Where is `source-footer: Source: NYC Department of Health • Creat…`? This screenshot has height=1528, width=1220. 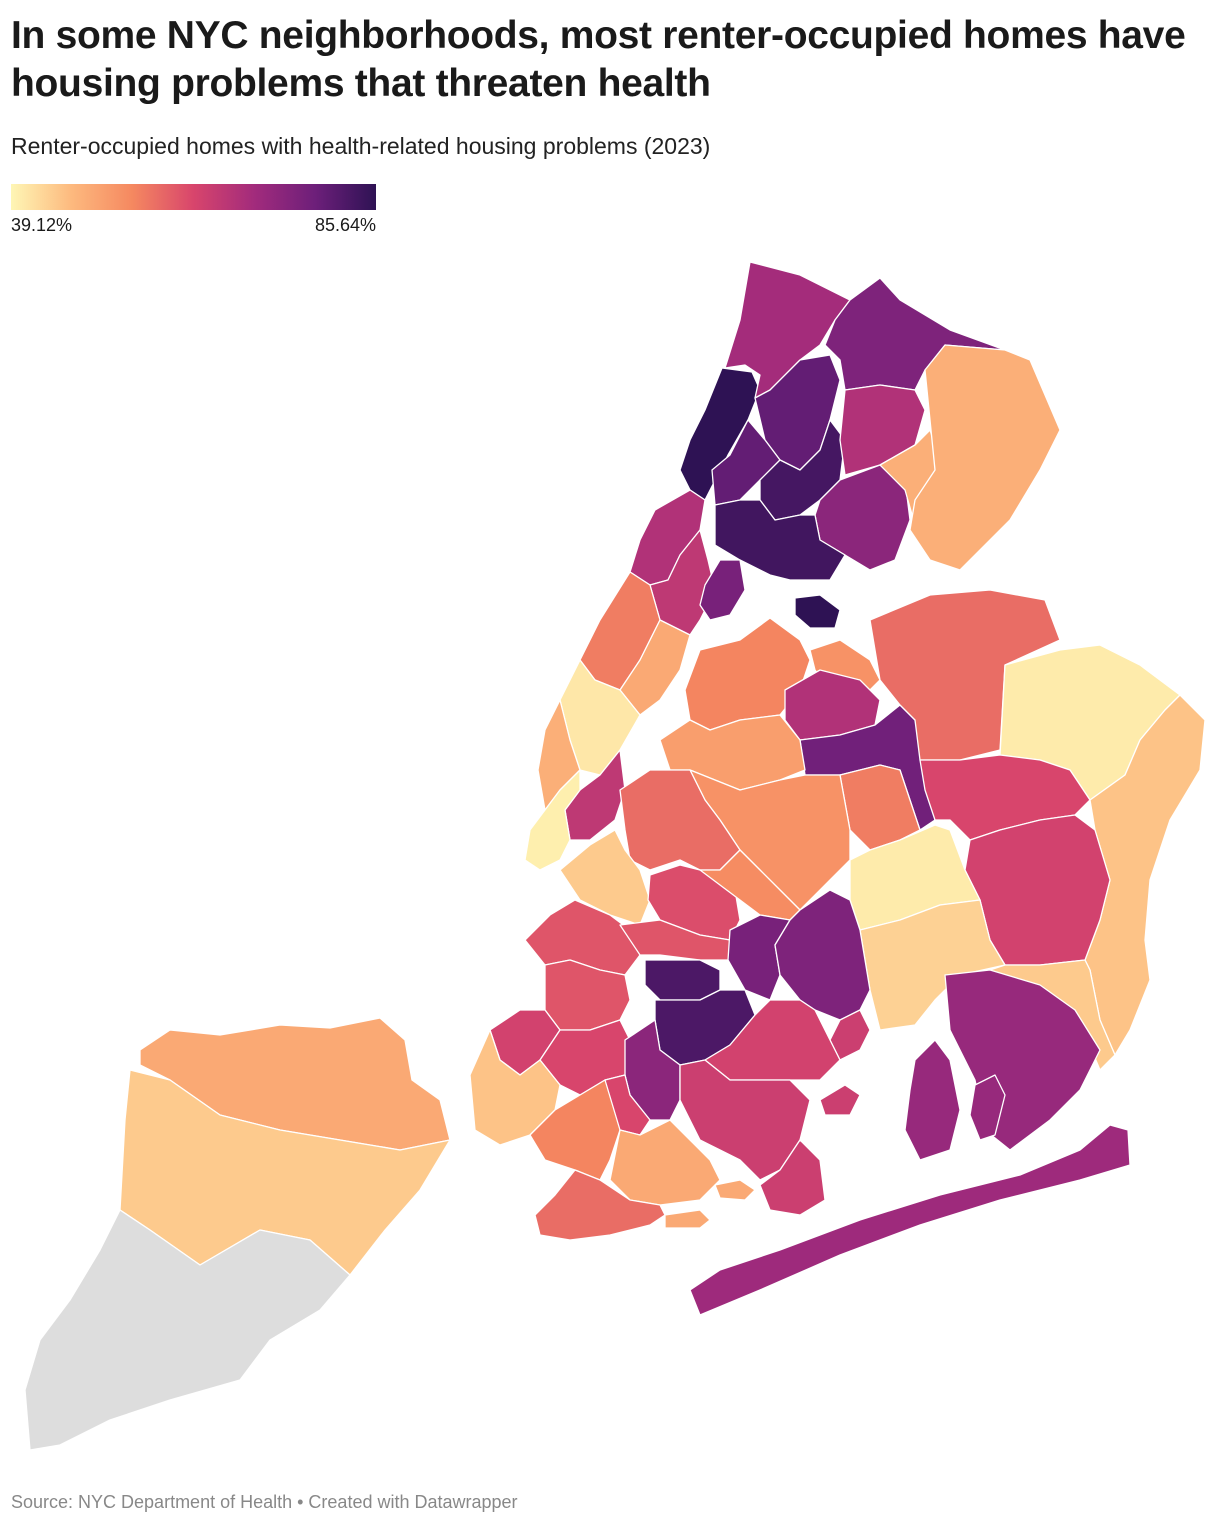
source-footer: Source: NYC Department of Health • Creat… is located at coordinates (264, 1502).